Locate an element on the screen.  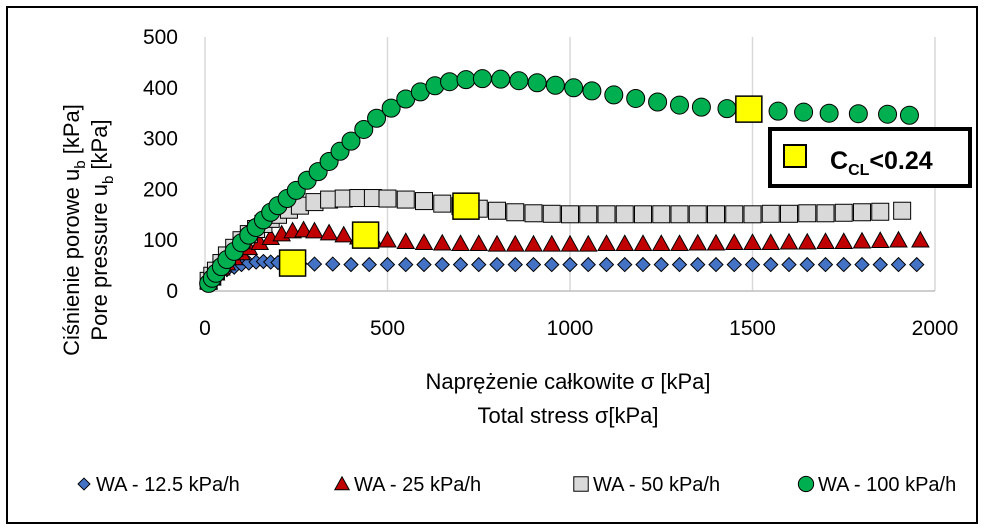
x-tick-label: 2000 is located at coordinates (935, 328).